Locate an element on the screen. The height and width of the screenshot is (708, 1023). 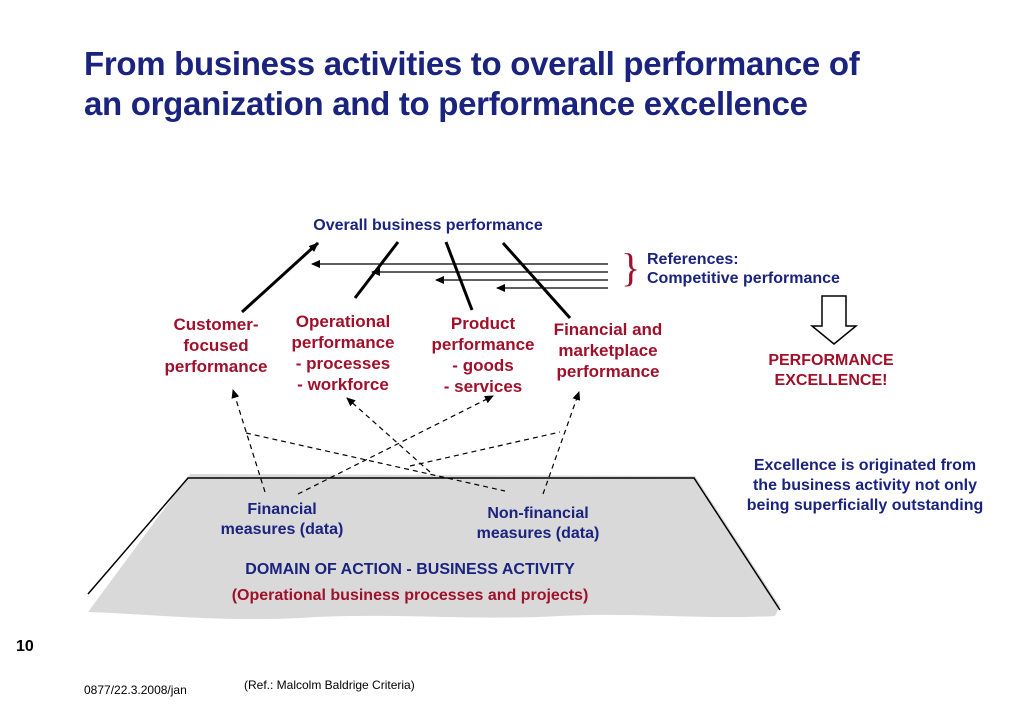
excellence-line-1: PERFORMANCE is located at coordinates (831, 360).